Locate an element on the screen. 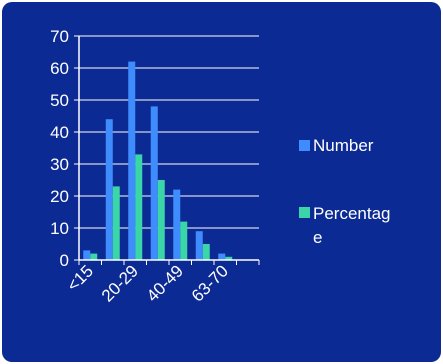 The height and width of the screenshot is (364, 443). legend-swatch-number is located at coordinates (304, 145).